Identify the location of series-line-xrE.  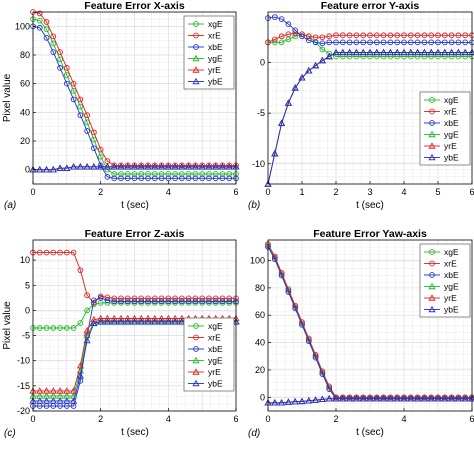
(134, 88).